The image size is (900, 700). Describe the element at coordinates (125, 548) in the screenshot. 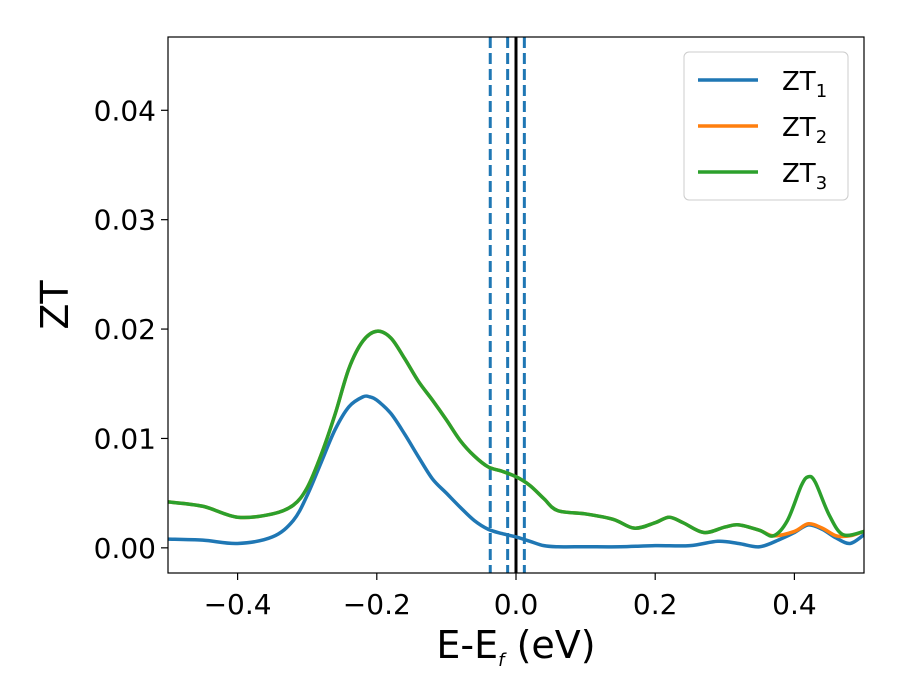

I see `y-tick-label: 0.00` at that location.